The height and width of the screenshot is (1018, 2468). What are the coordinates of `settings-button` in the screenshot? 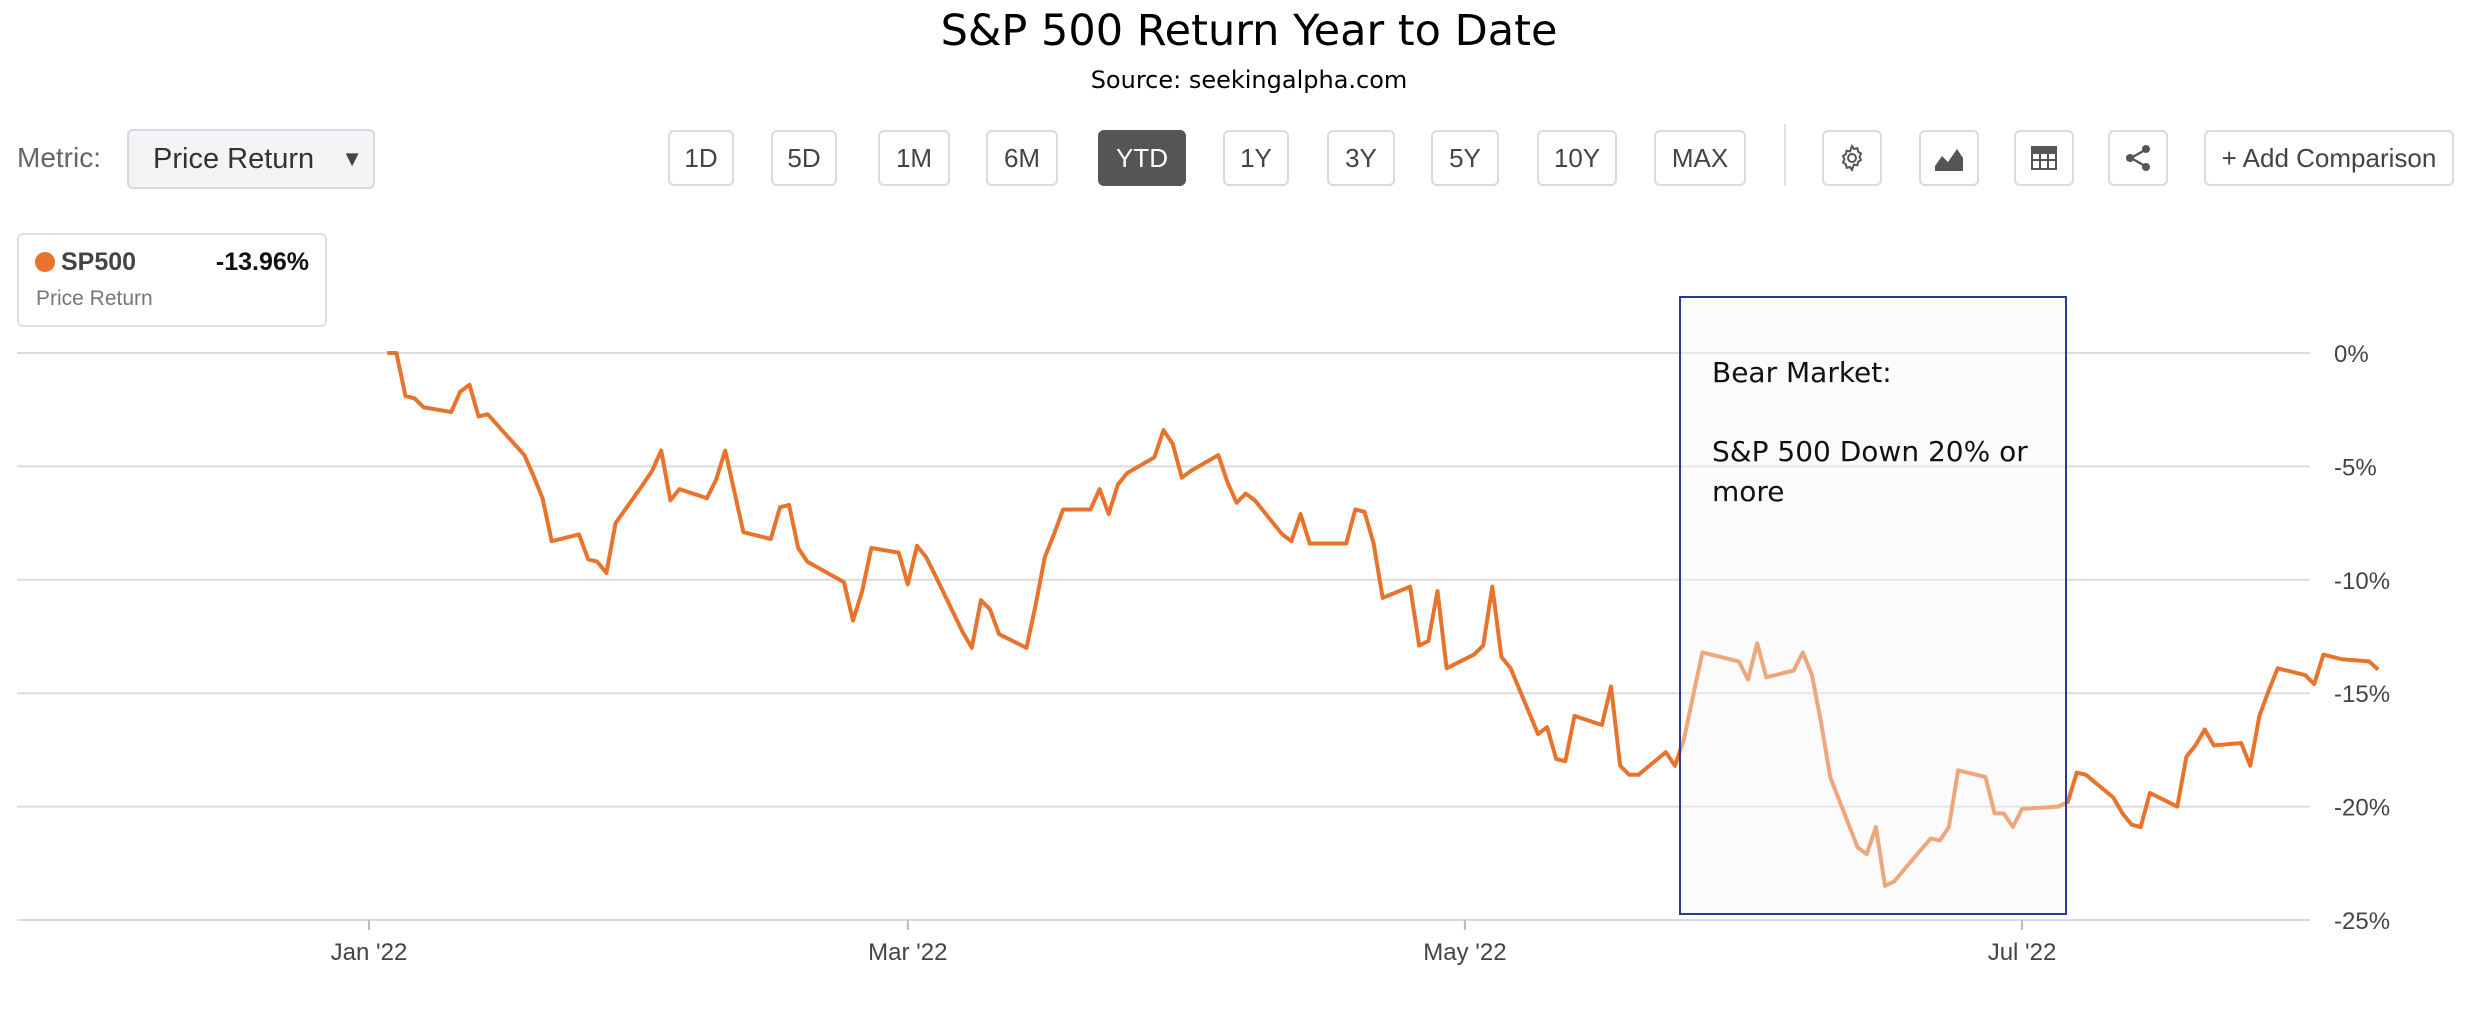 It's located at (1852, 158).